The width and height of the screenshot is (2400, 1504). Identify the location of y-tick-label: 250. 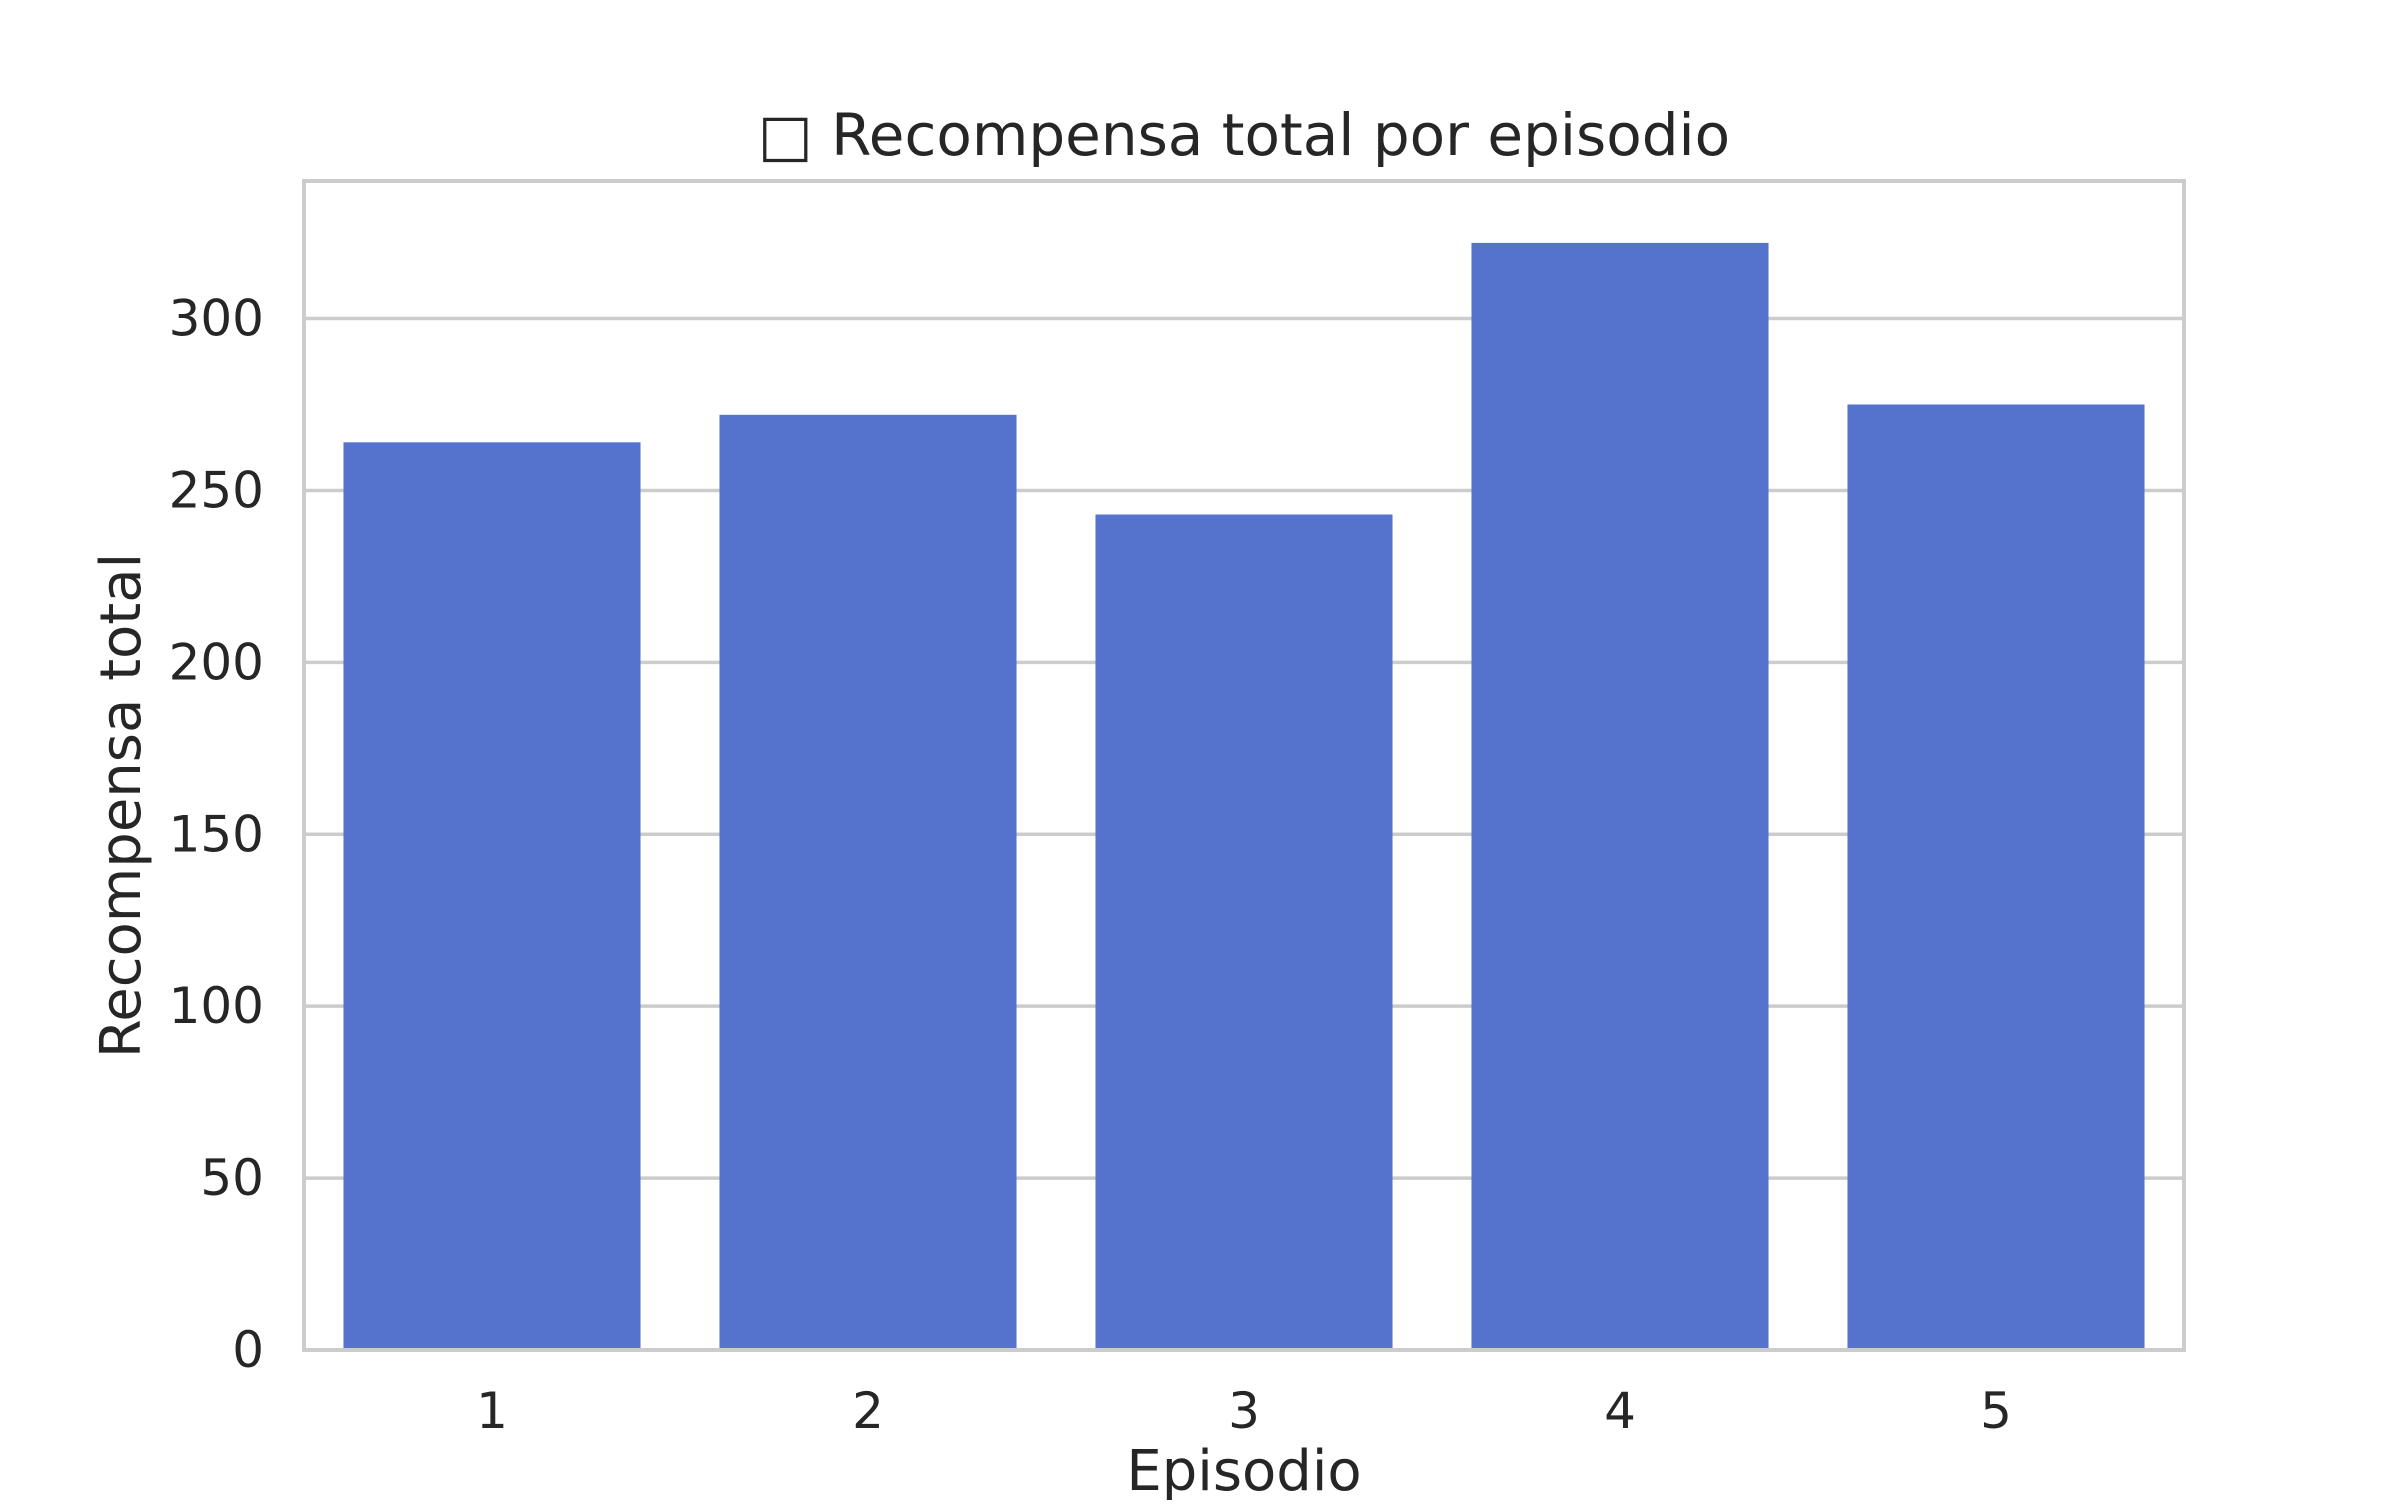
(216, 490).